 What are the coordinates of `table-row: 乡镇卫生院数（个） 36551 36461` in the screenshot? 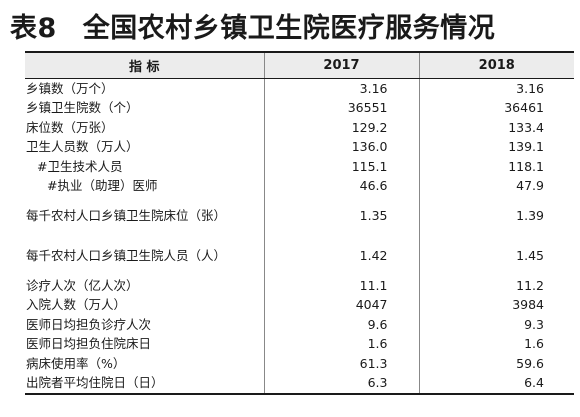 It's located at (299, 108).